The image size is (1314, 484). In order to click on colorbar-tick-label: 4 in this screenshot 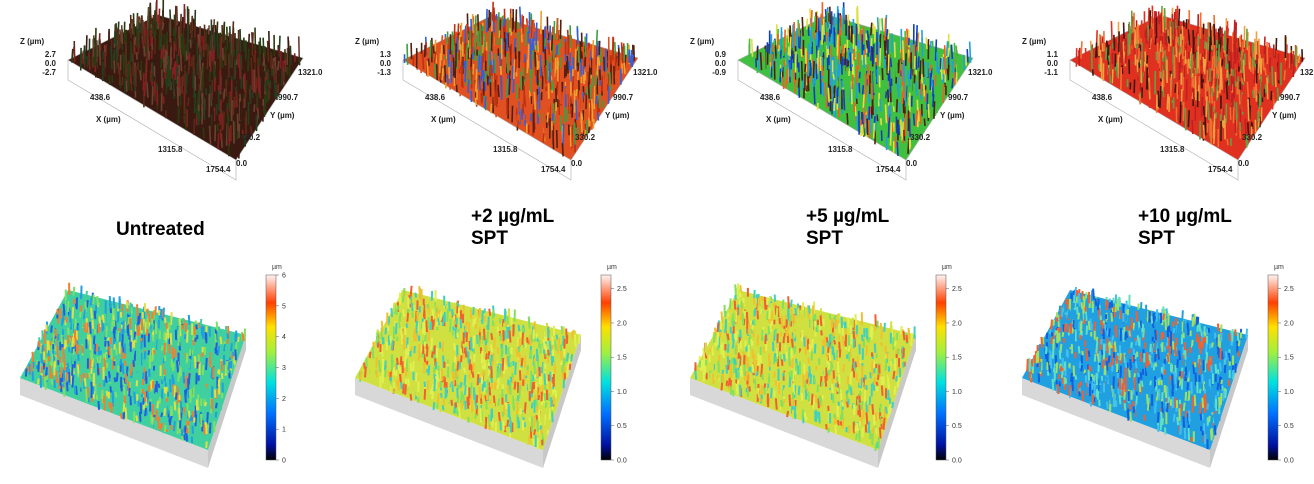, I will do `click(284, 337)`.